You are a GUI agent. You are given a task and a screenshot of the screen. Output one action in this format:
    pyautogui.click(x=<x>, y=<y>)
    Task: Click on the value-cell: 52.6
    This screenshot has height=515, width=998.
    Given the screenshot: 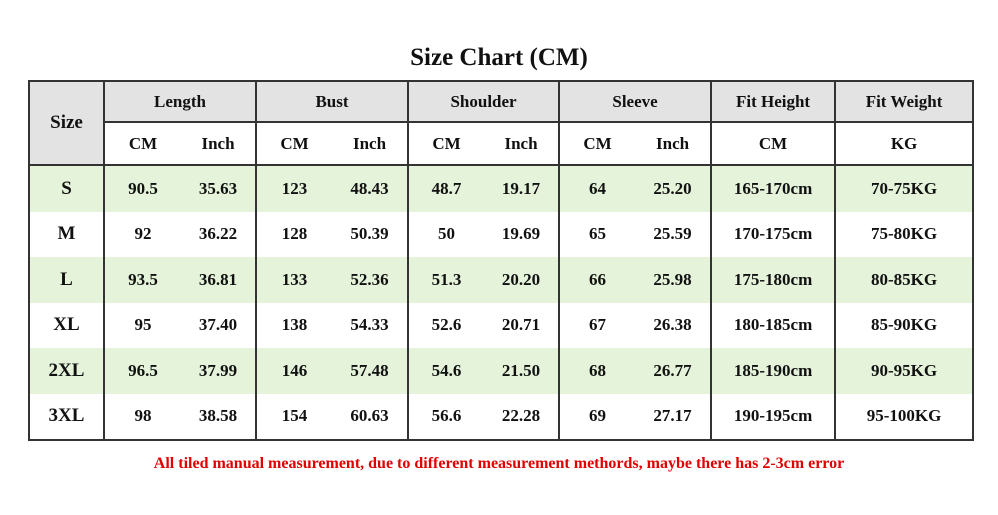 What is the action you would take?
    pyautogui.click(x=446, y=325)
    